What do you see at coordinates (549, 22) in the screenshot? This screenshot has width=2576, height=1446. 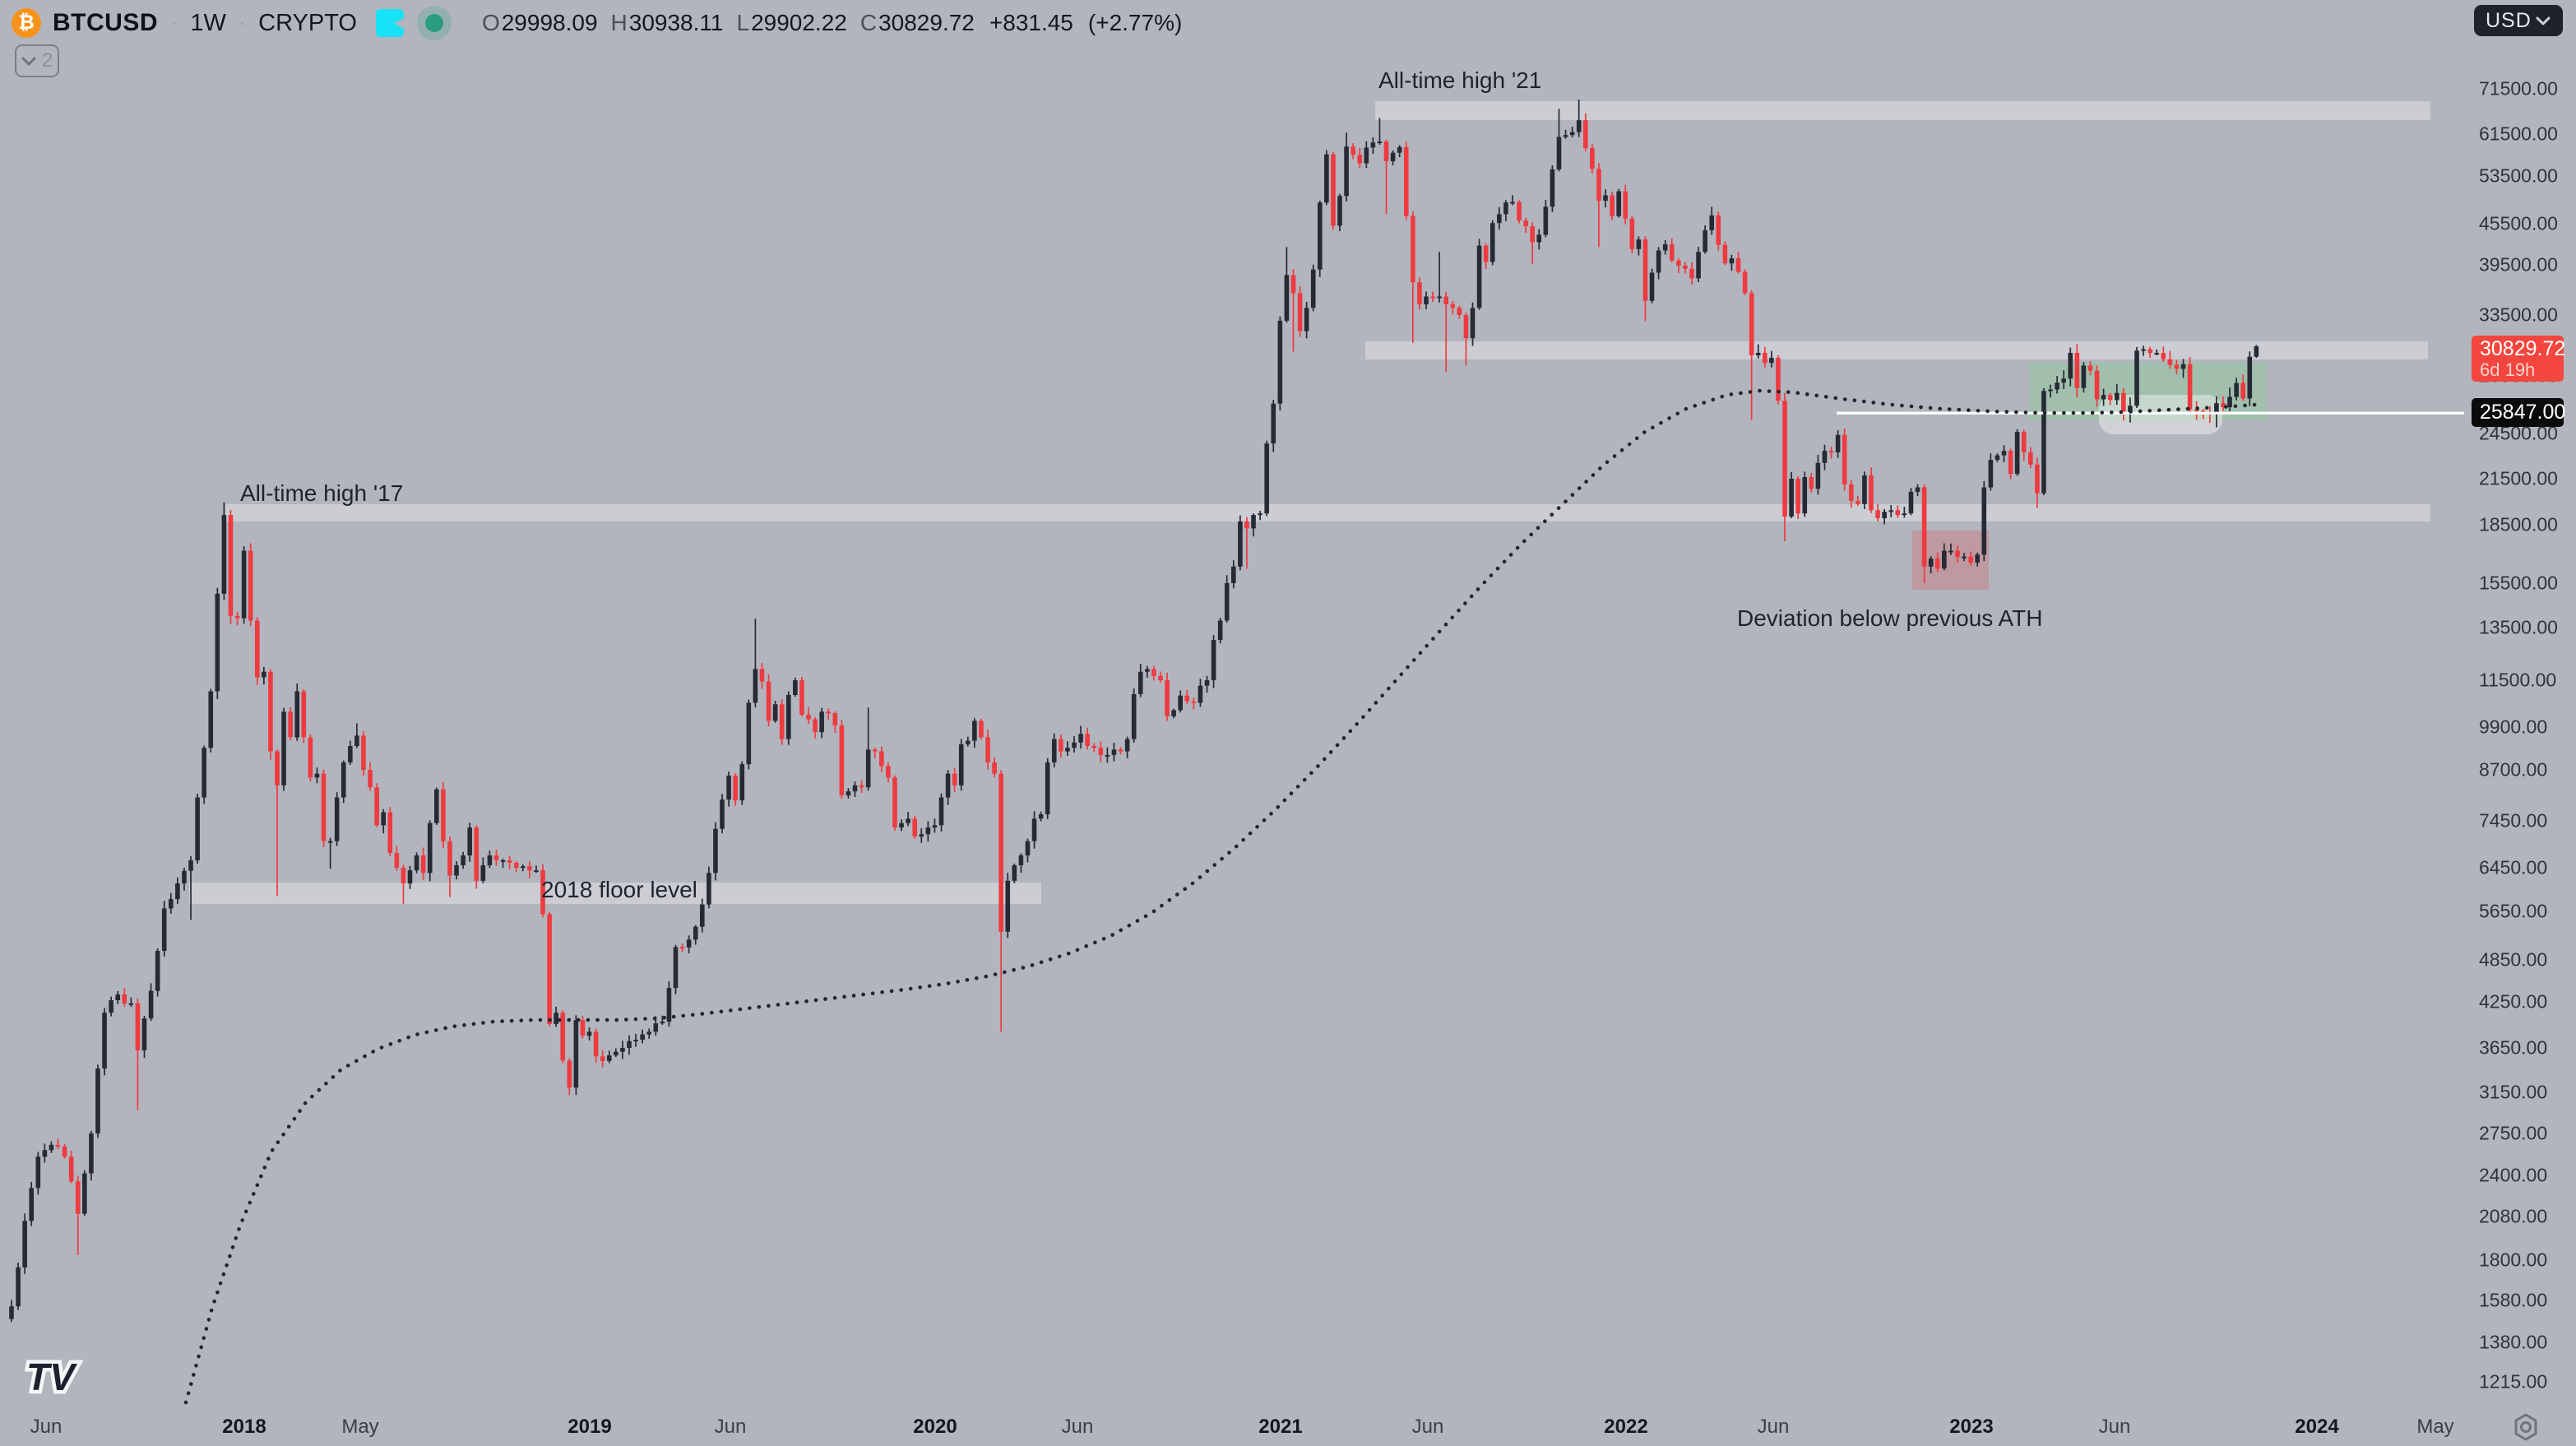 I see `open-value: 29998.09` at bounding box center [549, 22].